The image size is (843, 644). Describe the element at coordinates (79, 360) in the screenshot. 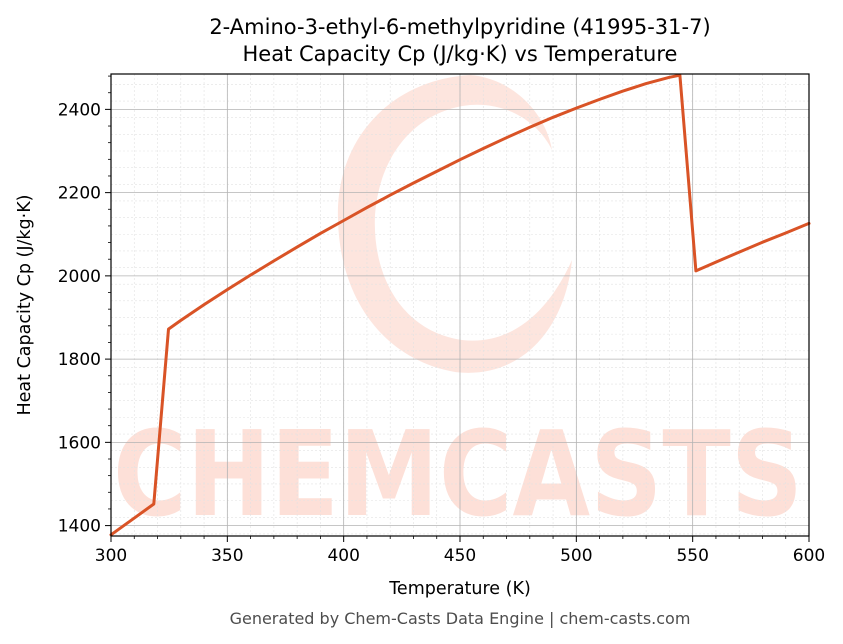

I see `y-tick-label: 1800` at that location.